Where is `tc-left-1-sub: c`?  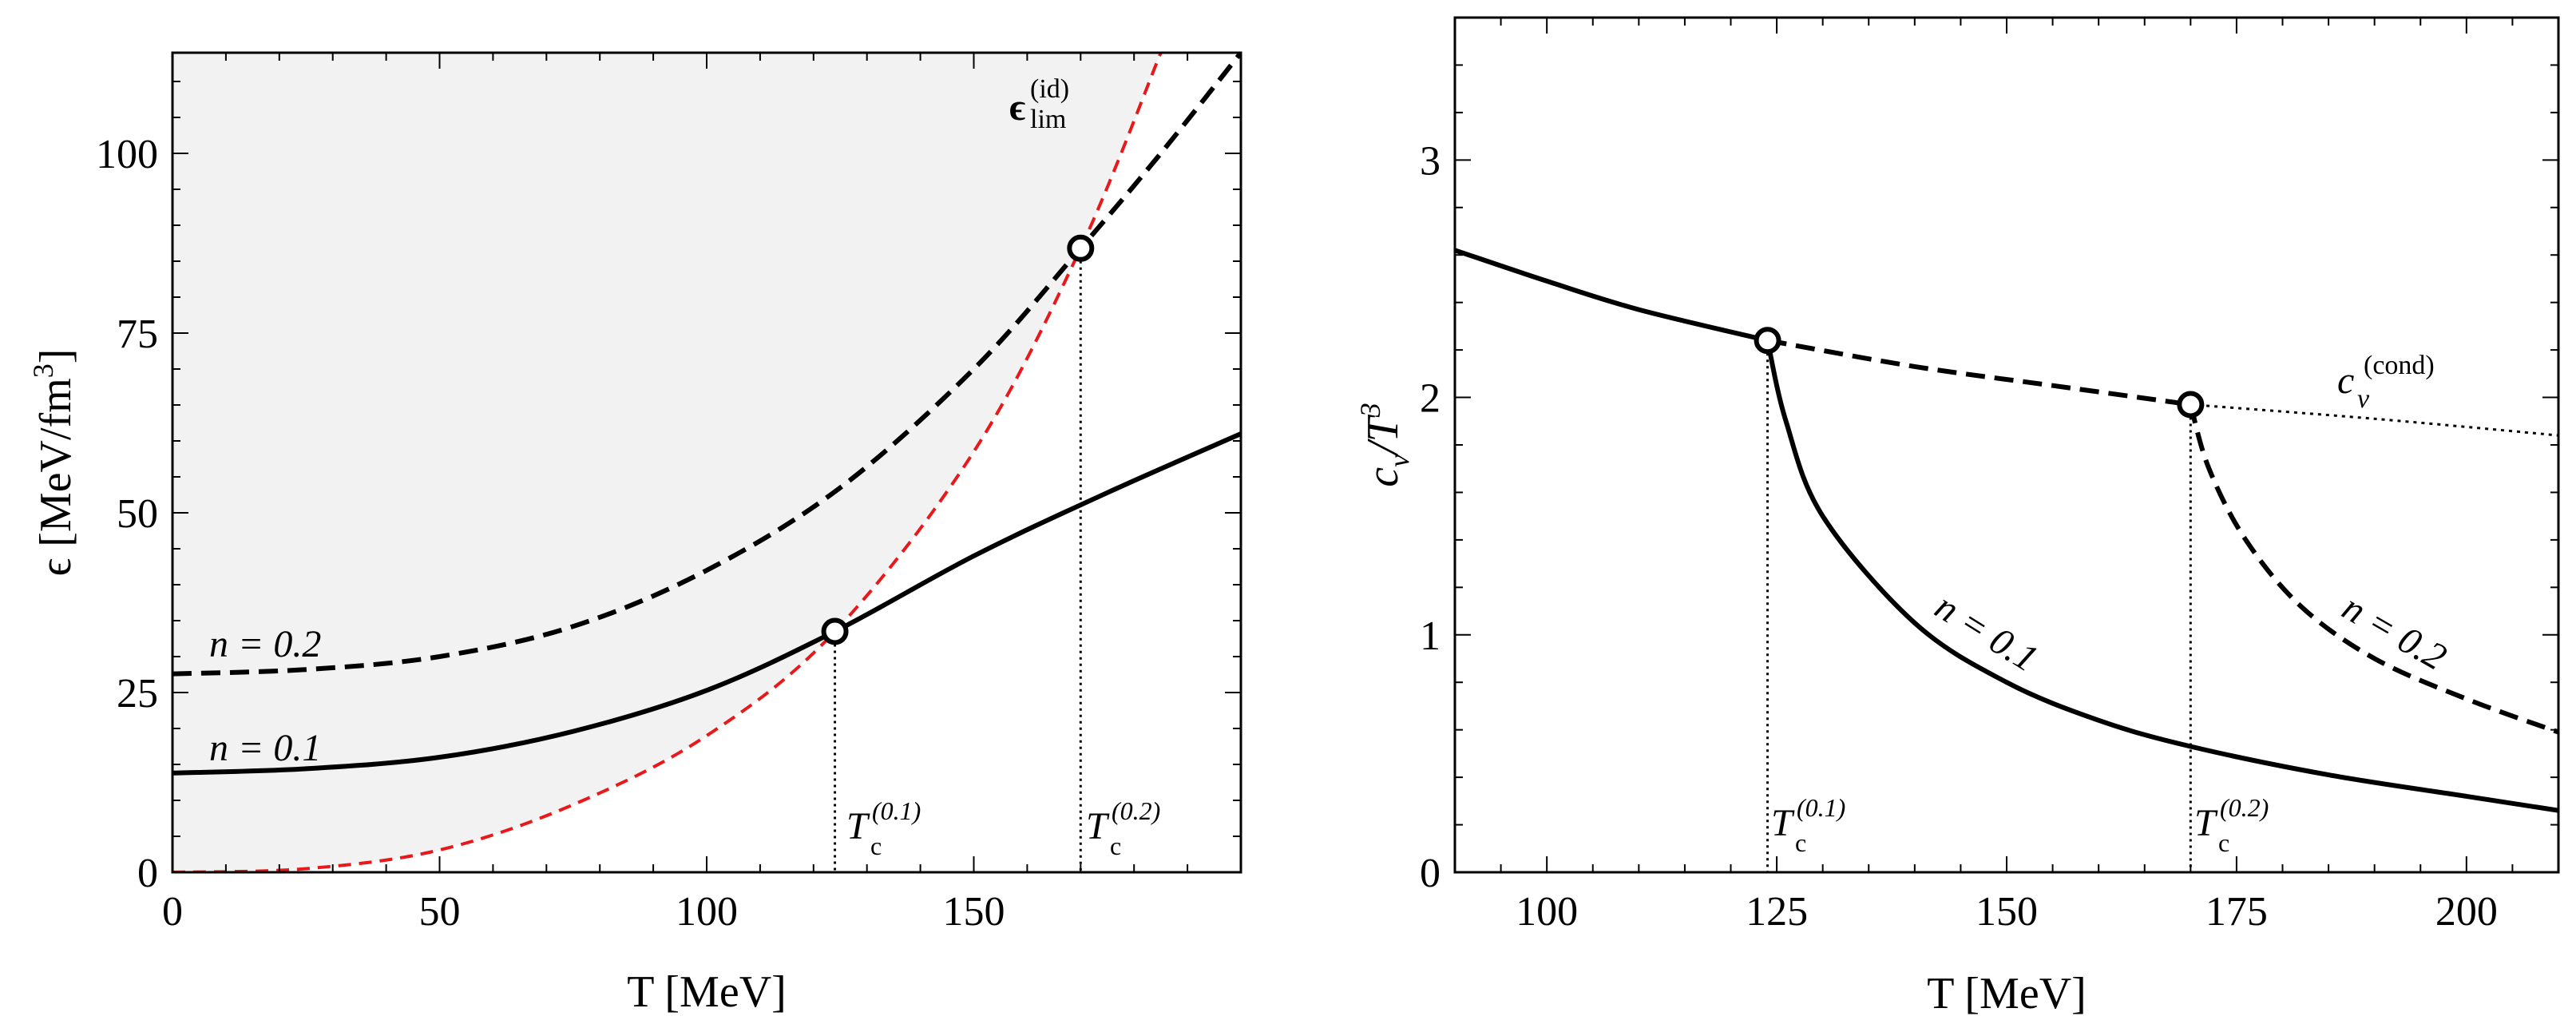
tc-left-1-sub: c is located at coordinates (876, 846).